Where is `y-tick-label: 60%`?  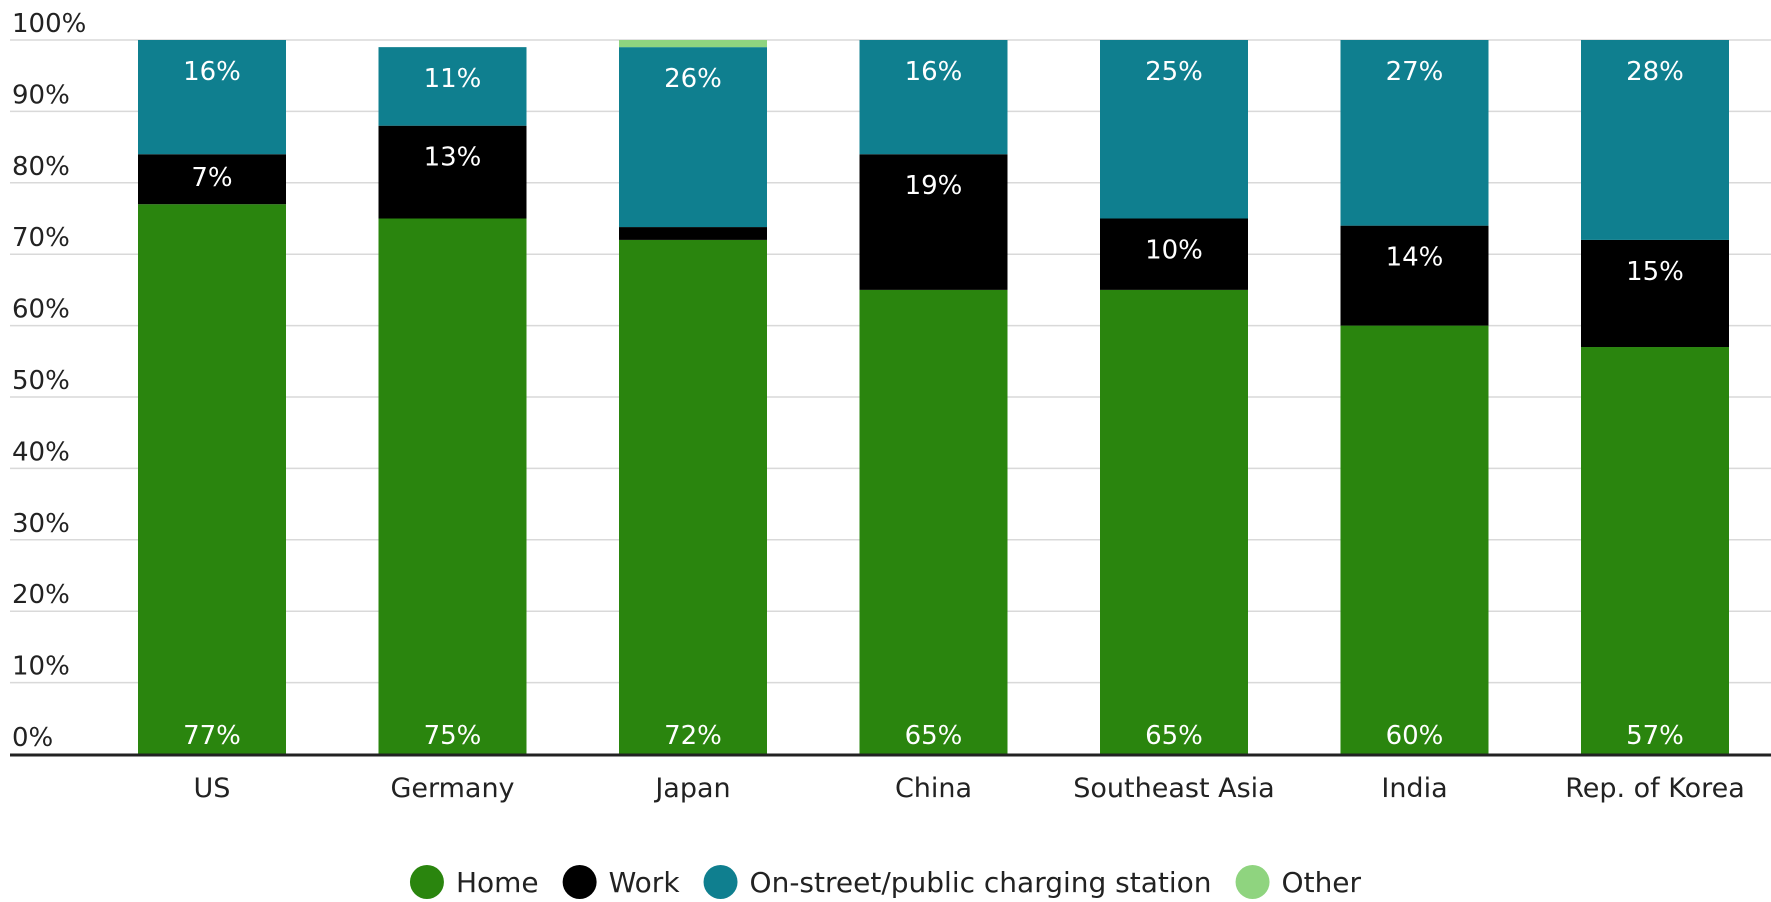
y-tick-label: 60% is located at coordinates (41, 310).